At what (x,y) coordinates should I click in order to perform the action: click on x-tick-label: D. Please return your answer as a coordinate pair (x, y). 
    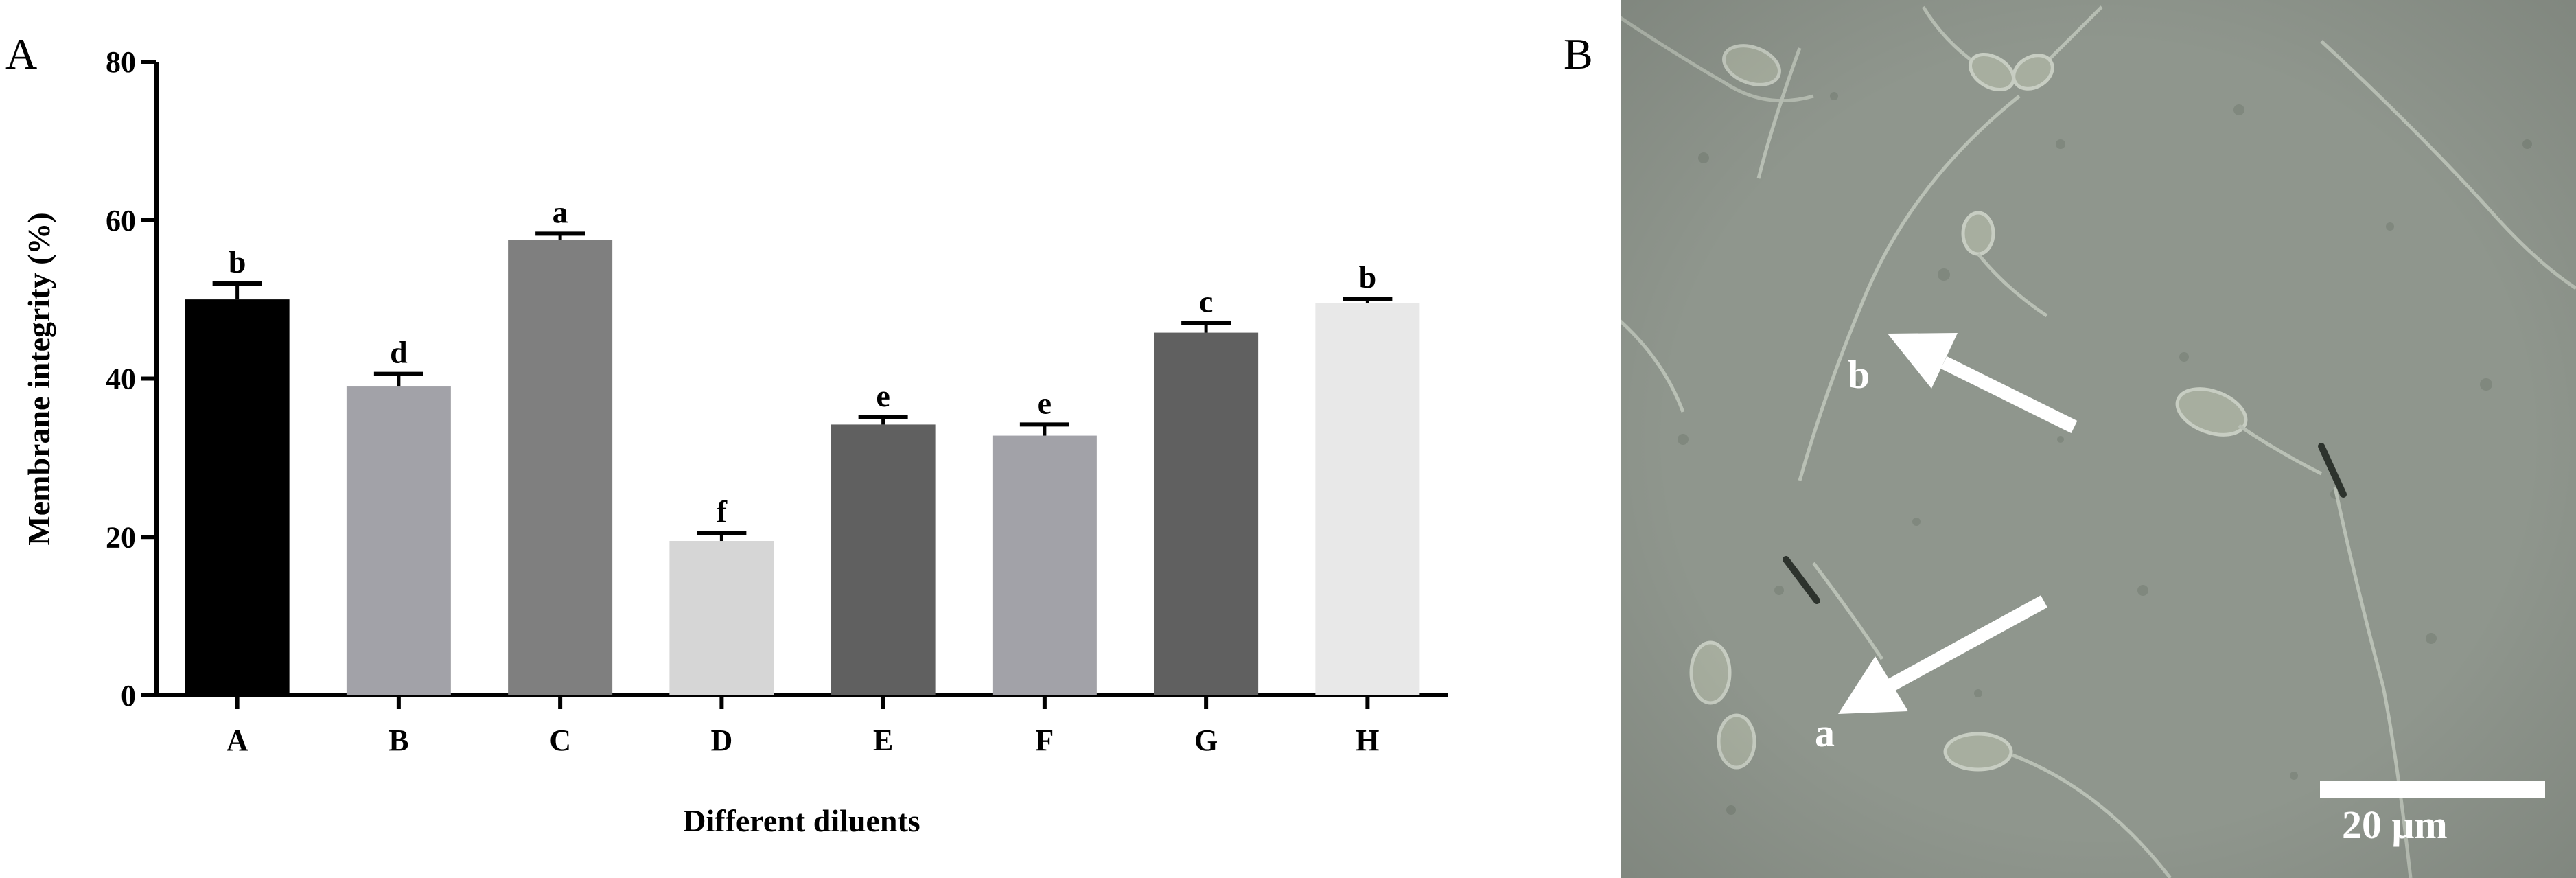
    Looking at the image, I should click on (721, 740).